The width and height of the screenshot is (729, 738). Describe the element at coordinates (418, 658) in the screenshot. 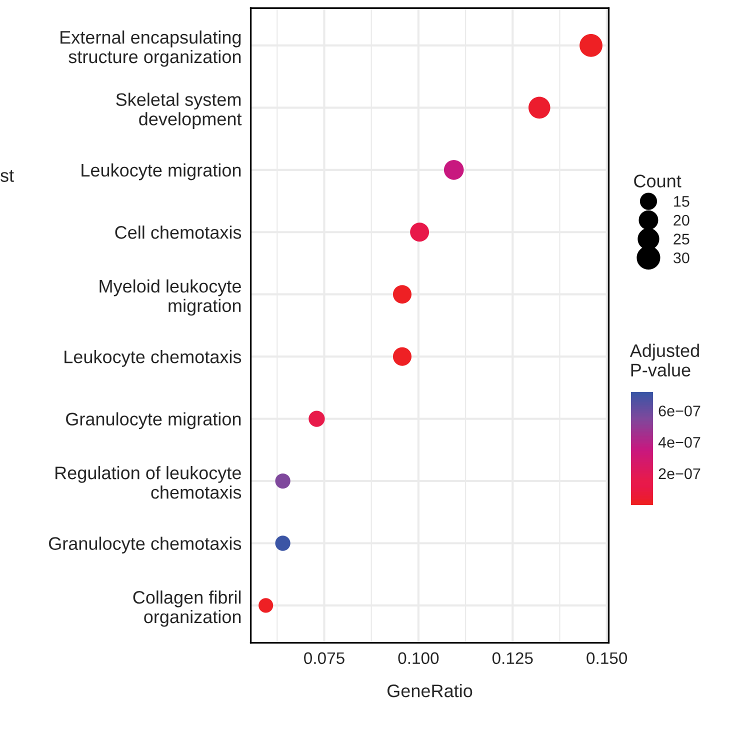

I see `x-tick-label: 0.100` at that location.